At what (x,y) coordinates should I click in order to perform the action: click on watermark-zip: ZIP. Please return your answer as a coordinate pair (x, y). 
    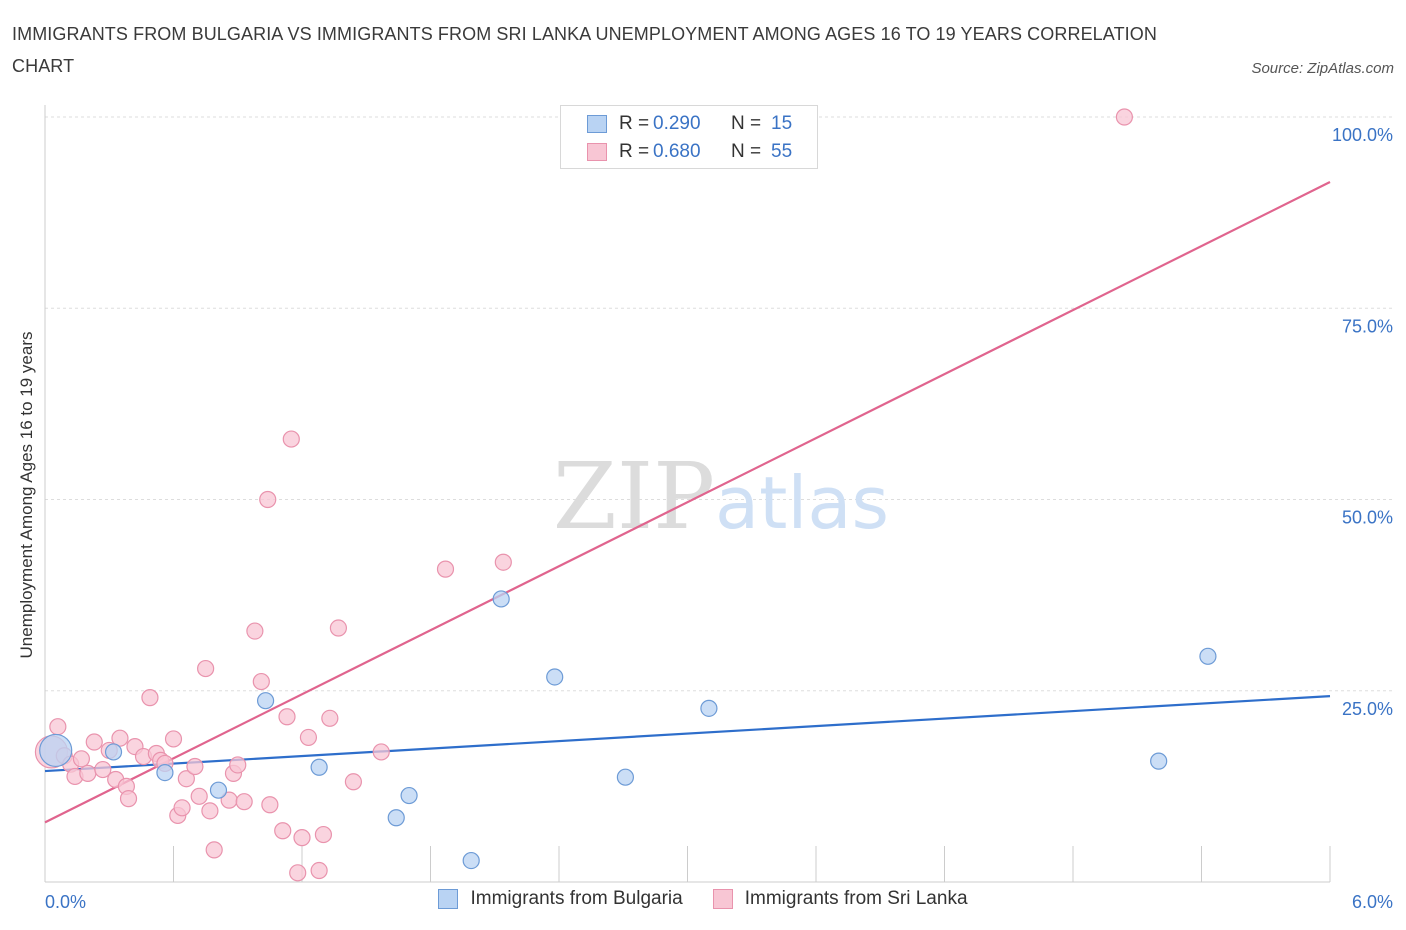
    Looking at the image, I should click on (634, 496).